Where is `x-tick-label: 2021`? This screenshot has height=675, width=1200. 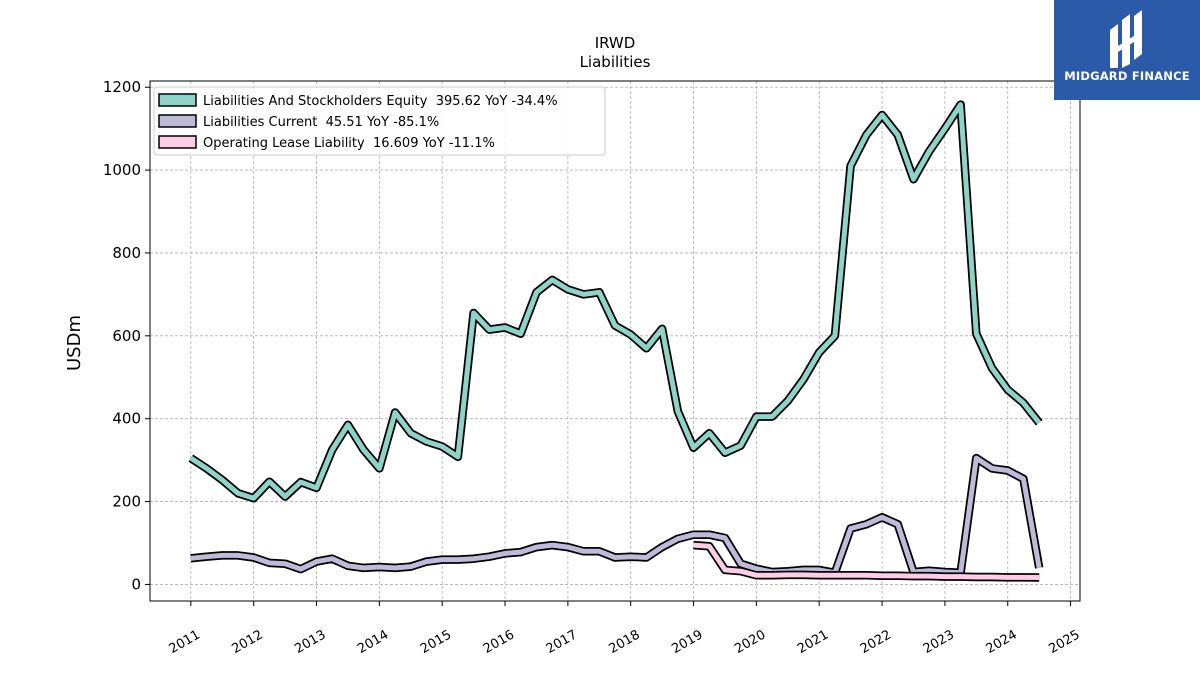
x-tick-label: 2021 is located at coordinates (813, 642).